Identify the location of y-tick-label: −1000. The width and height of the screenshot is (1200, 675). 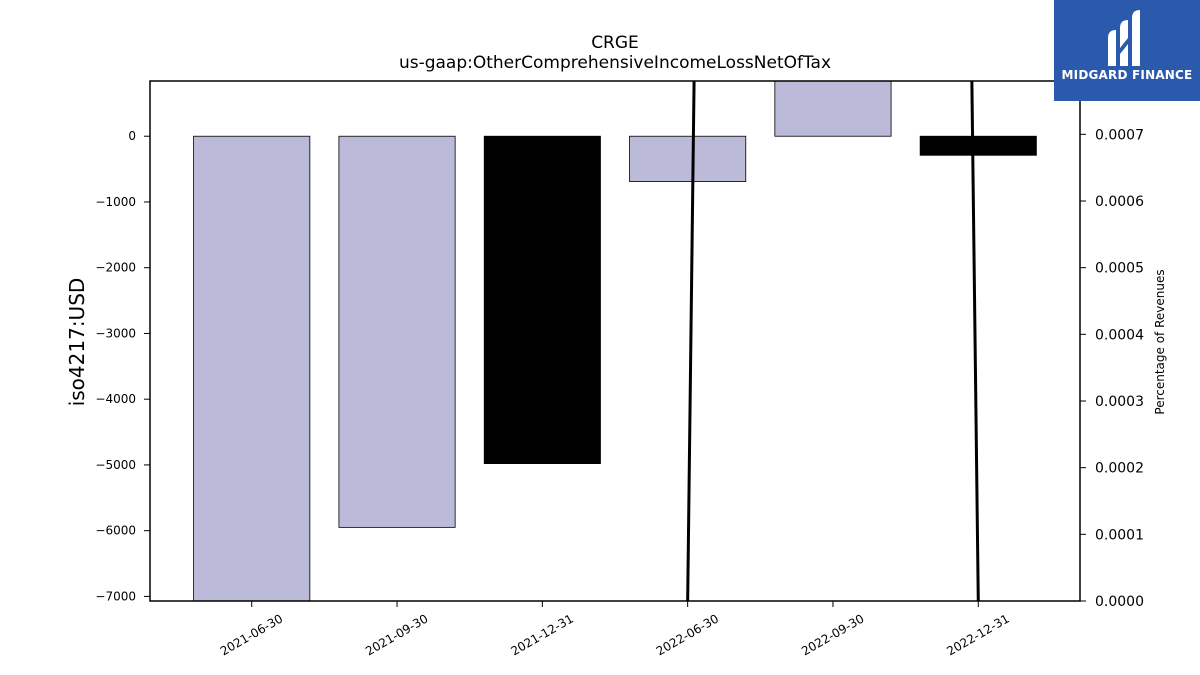
(115, 202).